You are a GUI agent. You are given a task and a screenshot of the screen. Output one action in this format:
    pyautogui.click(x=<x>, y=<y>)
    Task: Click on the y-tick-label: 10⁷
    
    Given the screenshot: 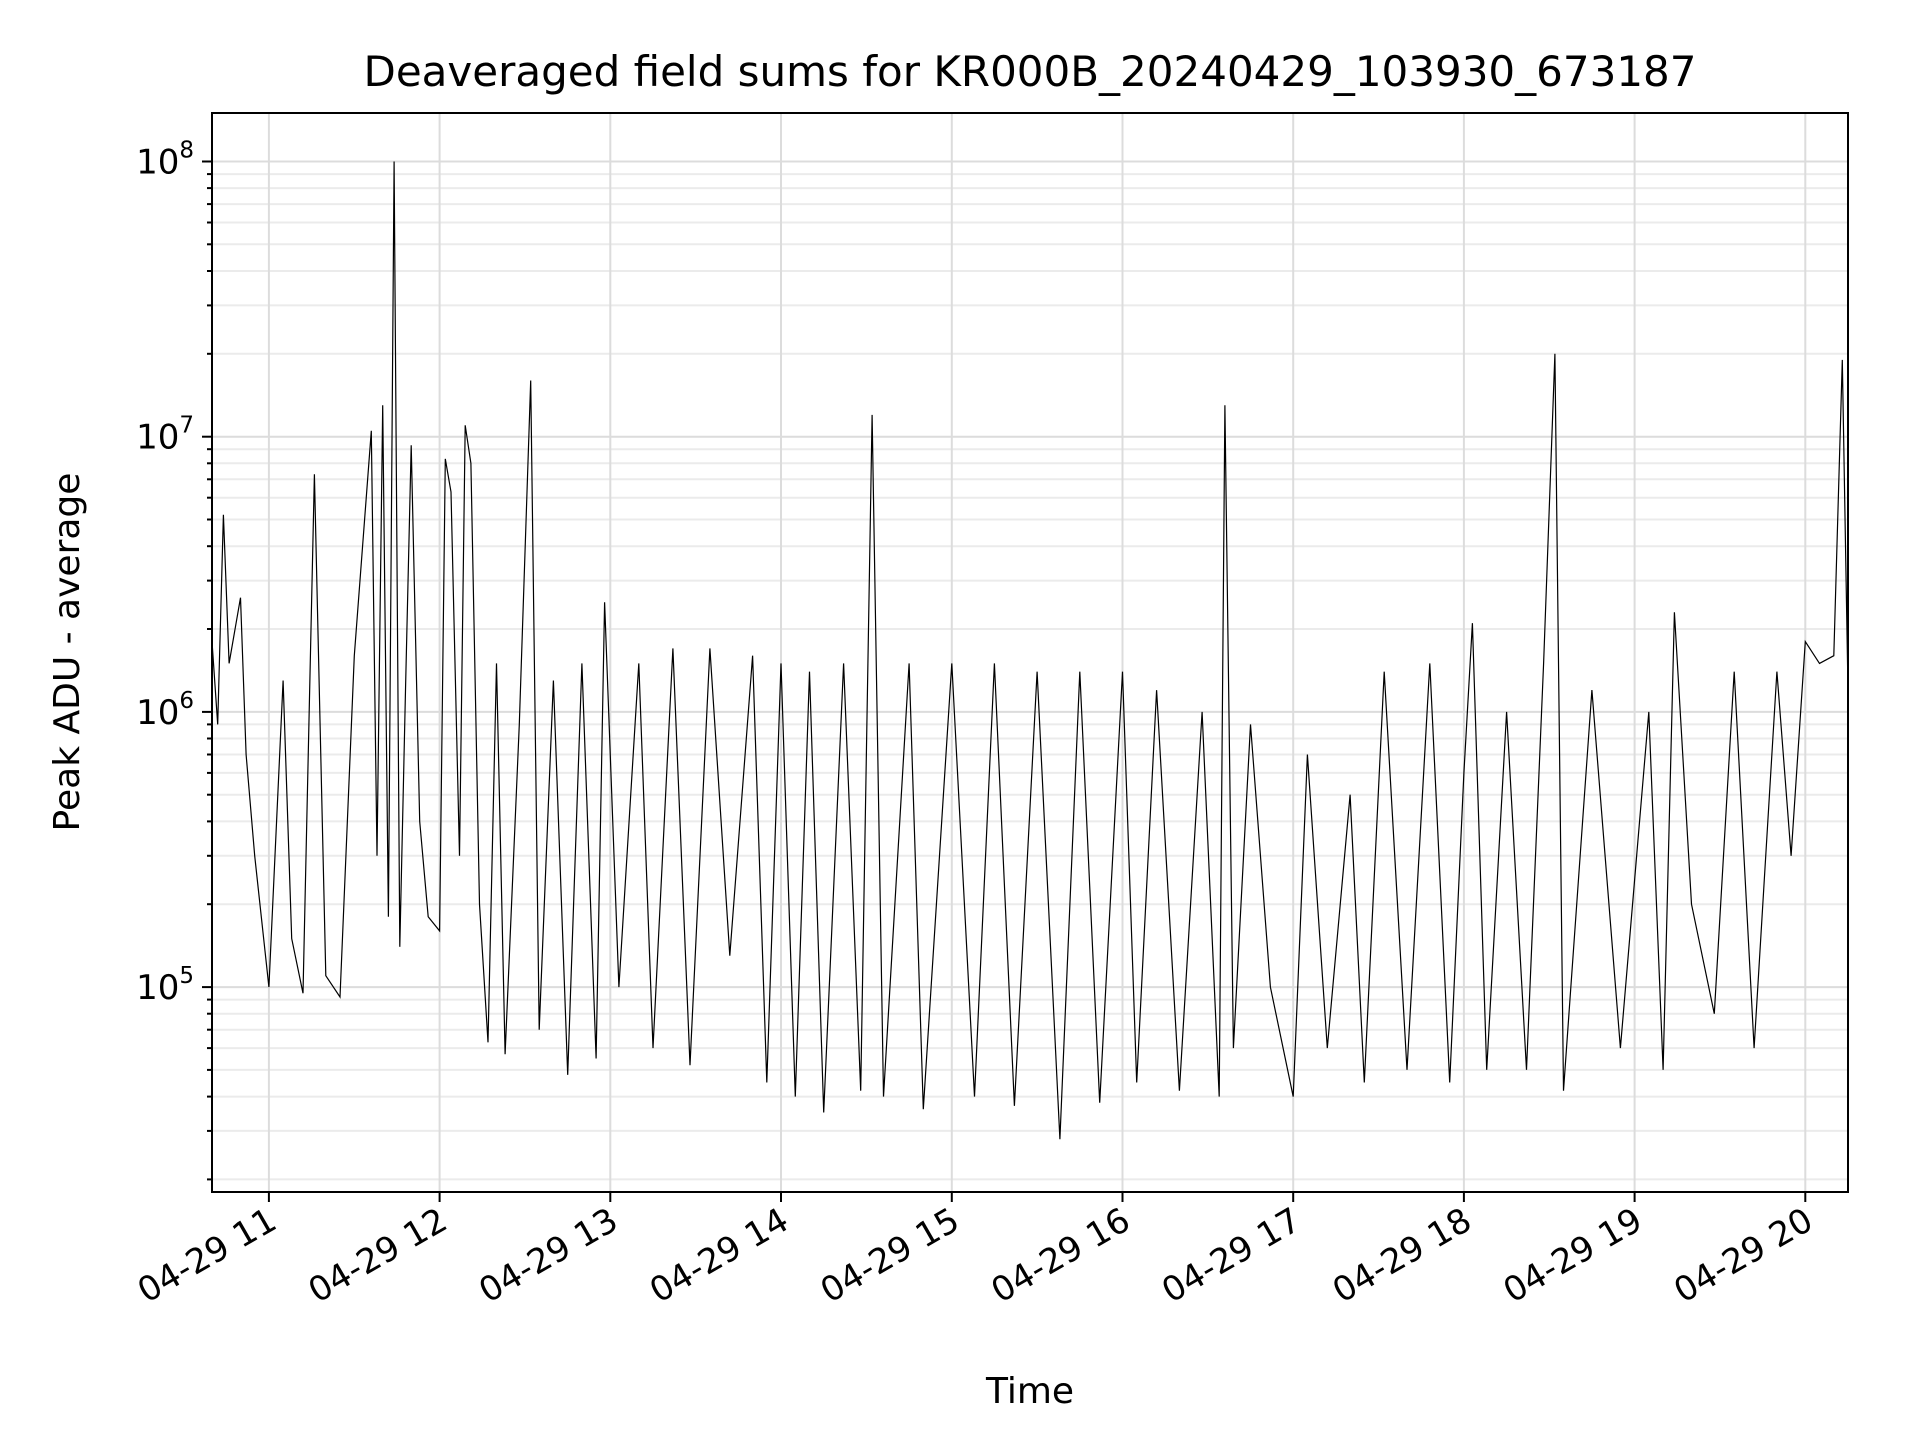 What is the action you would take?
    pyautogui.click(x=165, y=435)
    